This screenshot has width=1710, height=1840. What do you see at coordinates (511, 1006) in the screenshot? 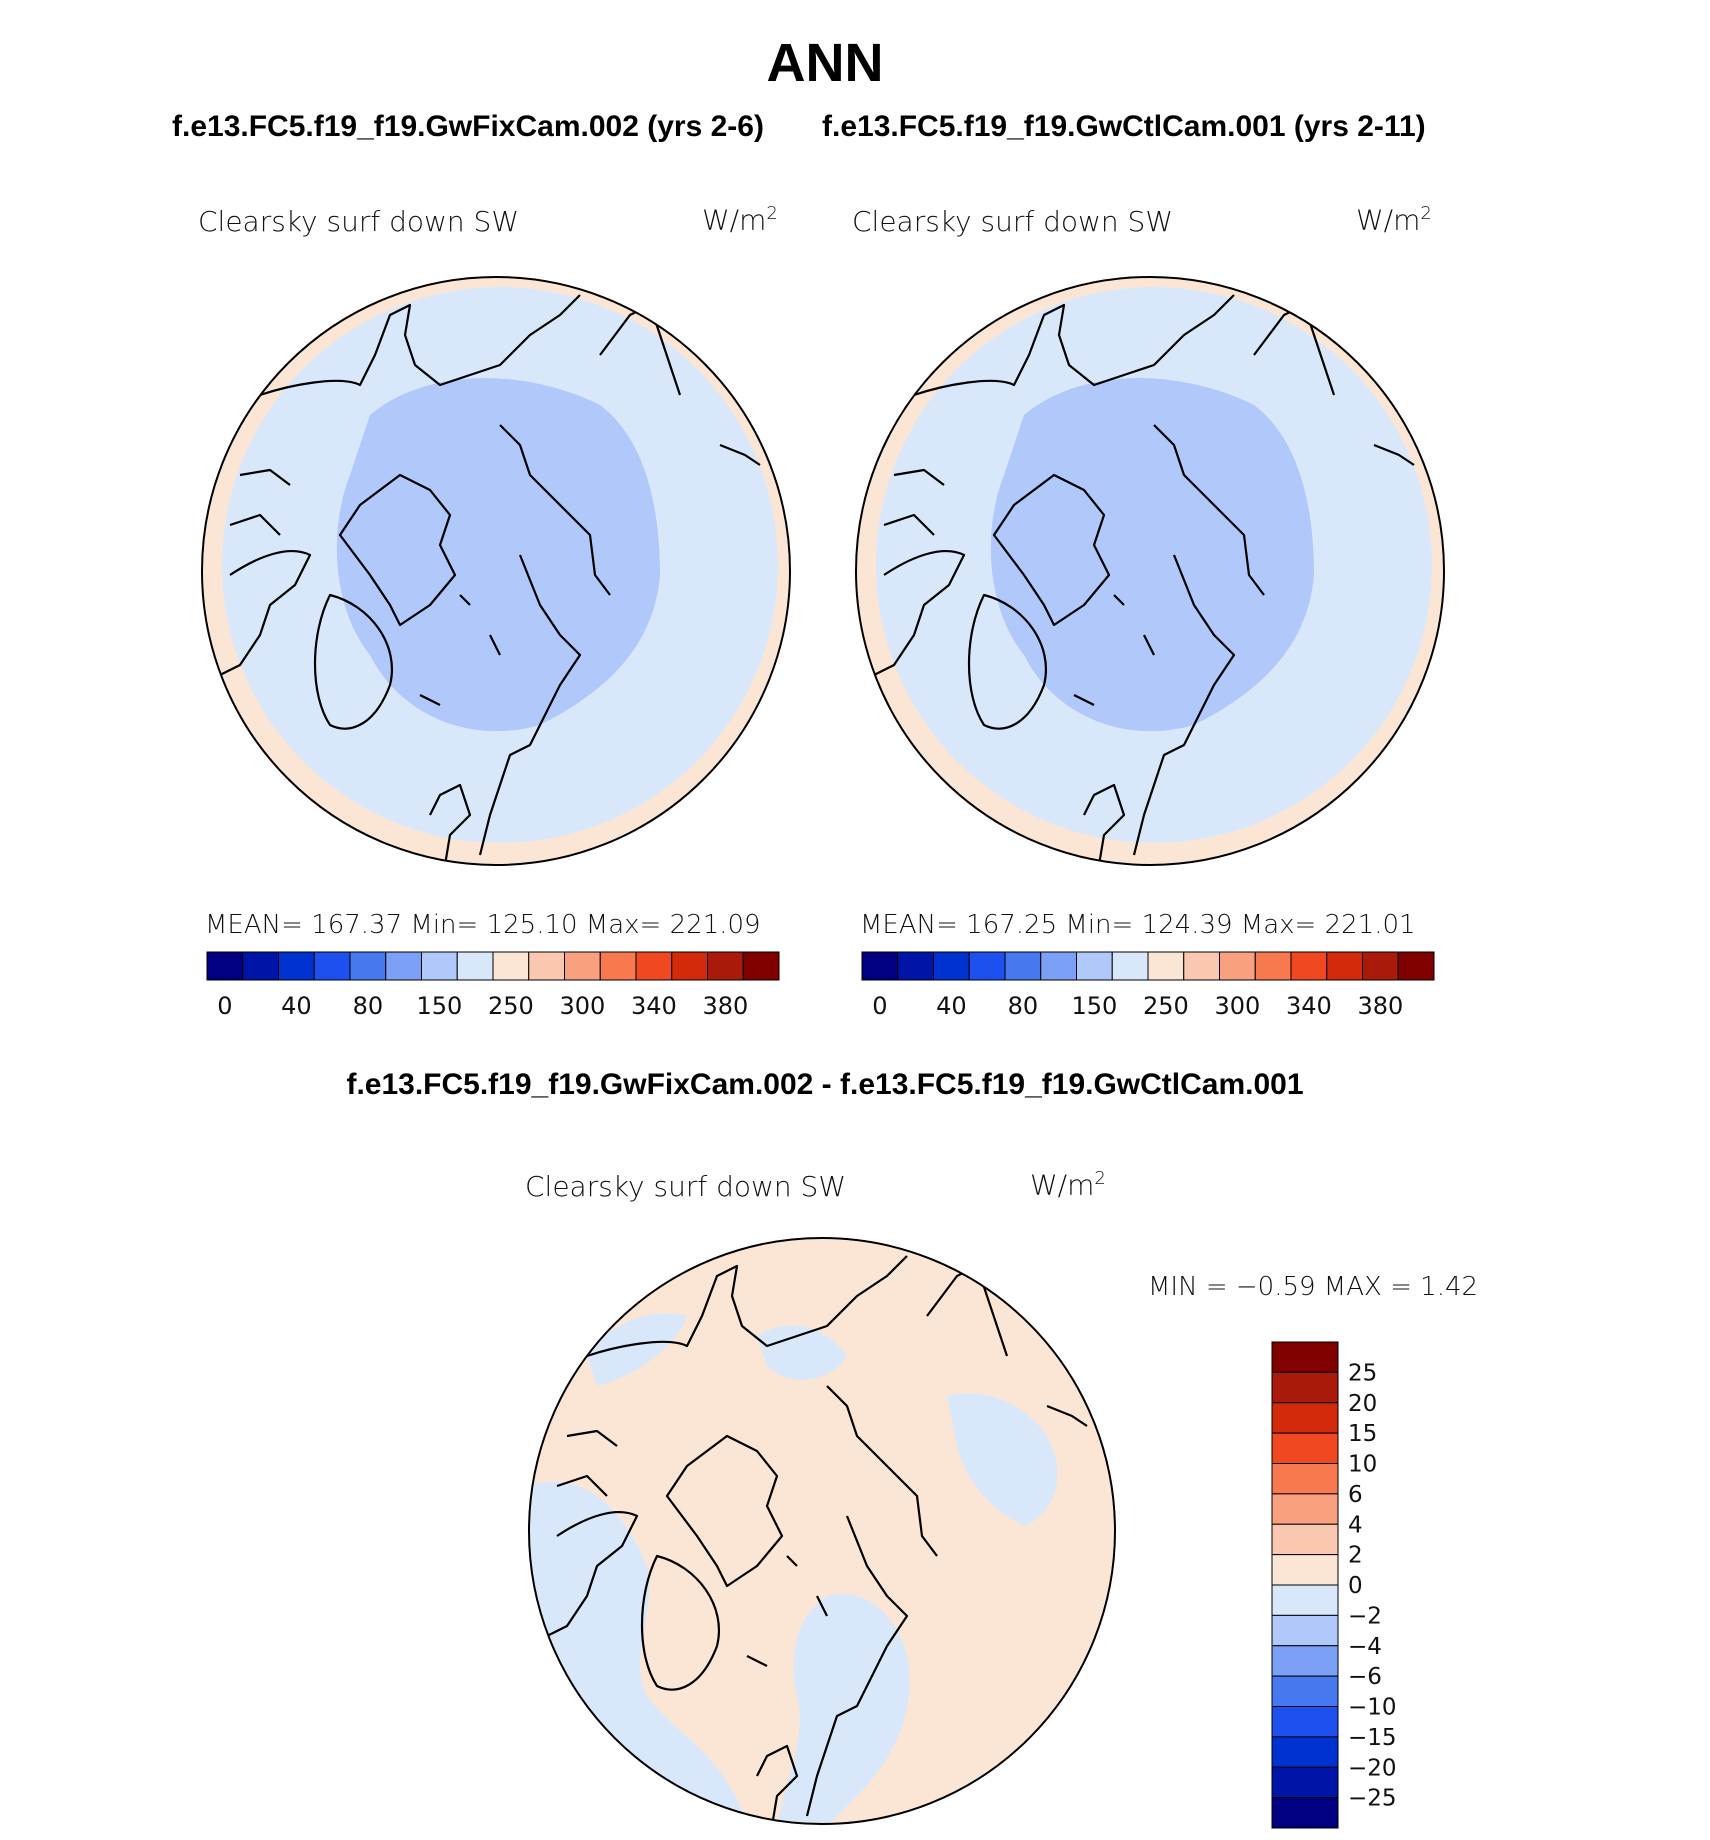
I see `panel1-colorbar-tick-4: 250` at bounding box center [511, 1006].